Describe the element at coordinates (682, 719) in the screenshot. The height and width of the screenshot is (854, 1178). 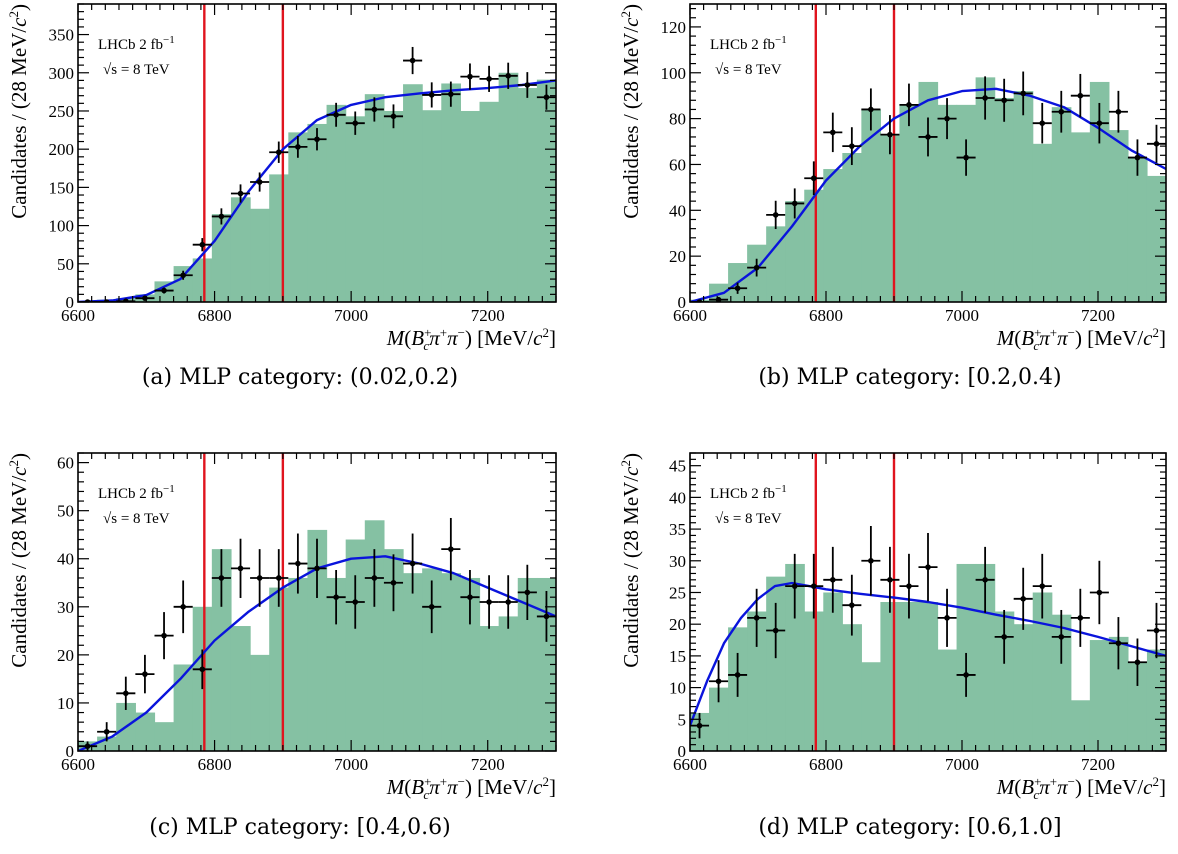
I see `y-tick-label: 5` at that location.